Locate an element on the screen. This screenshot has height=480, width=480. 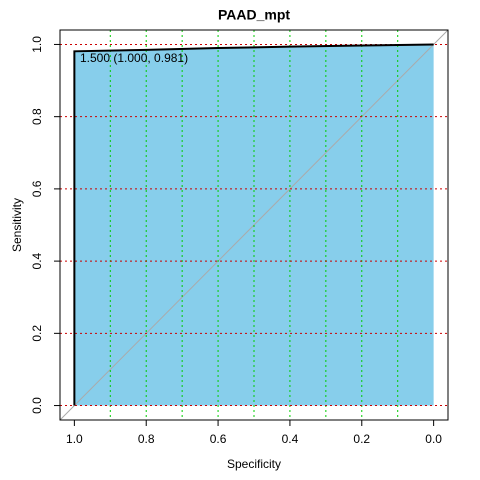
y-axis-label: Sensitivity is located at coordinates (17, 225).